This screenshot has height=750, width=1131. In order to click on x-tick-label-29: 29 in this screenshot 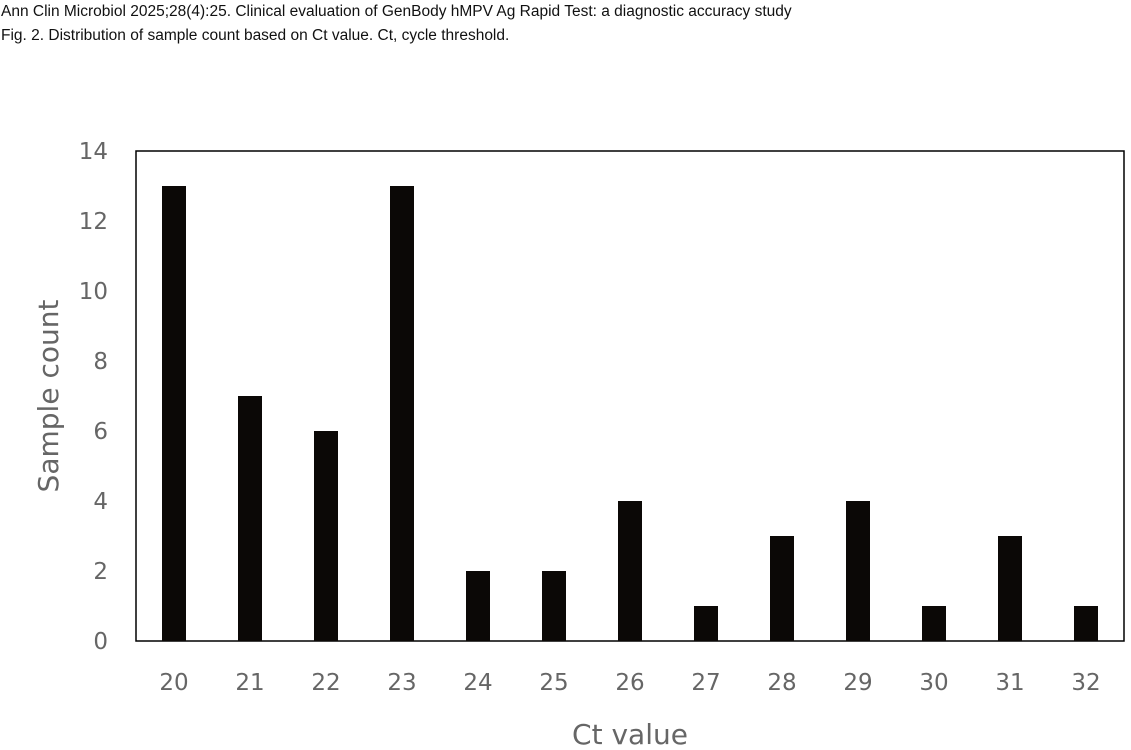, I will do `click(857, 683)`.